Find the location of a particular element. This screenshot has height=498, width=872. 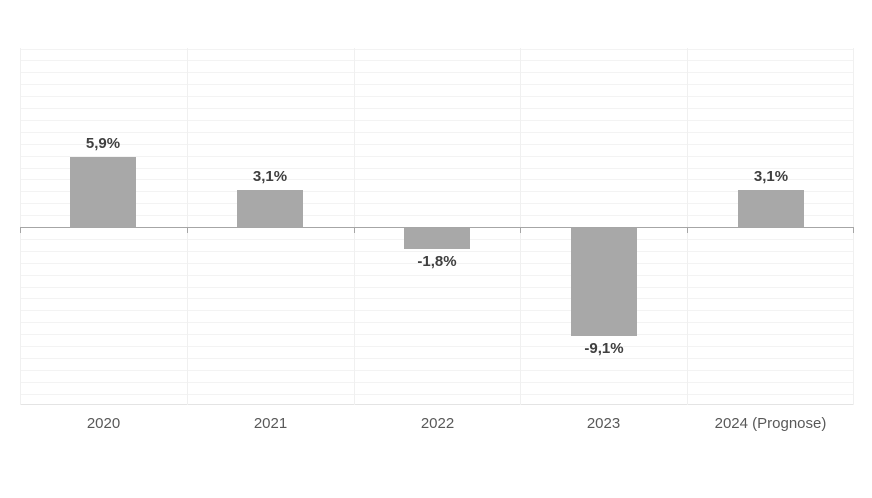

x-axis-label: 2022 is located at coordinates (437, 423).